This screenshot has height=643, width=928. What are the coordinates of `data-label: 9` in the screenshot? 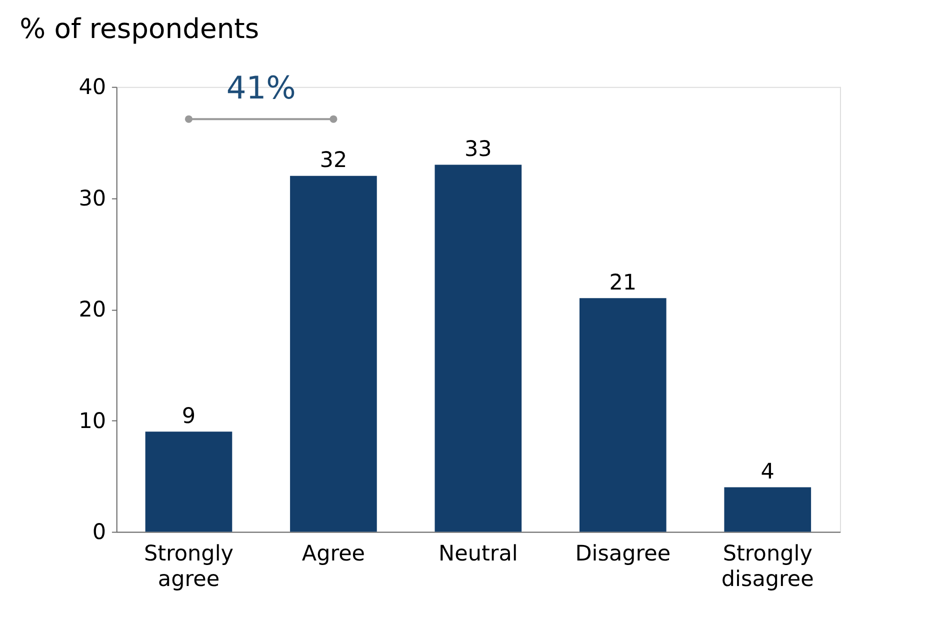 It's located at (189, 416).